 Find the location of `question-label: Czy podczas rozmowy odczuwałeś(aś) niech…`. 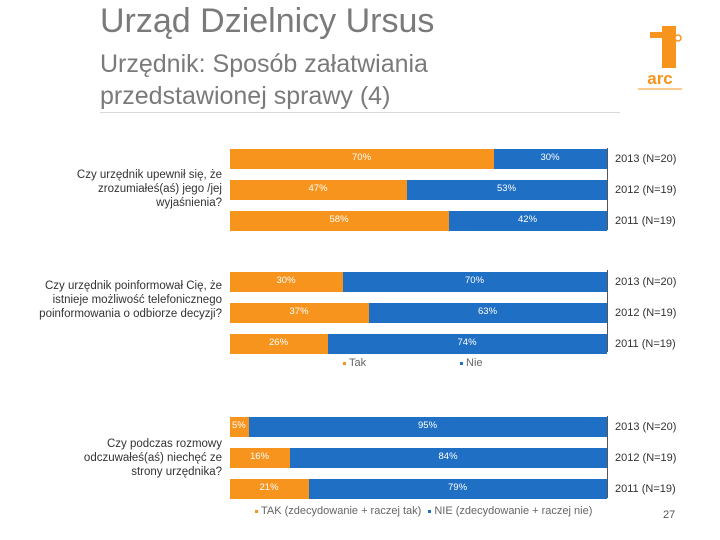

question-label: Czy podczas rozmowy odczuwałeś(aś) niech… is located at coordinates (152, 458).